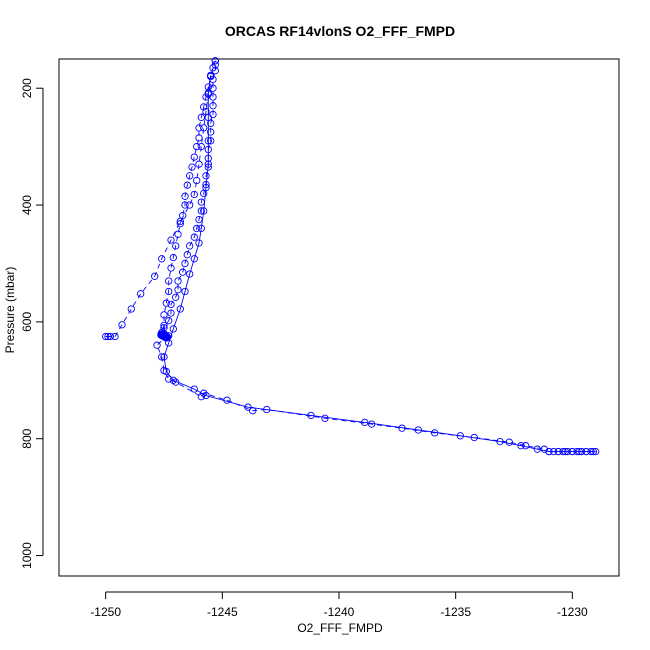 The image size is (650, 650). What do you see at coordinates (455, 612) in the screenshot?
I see `x-tick-label: -1235` at bounding box center [455, 612].